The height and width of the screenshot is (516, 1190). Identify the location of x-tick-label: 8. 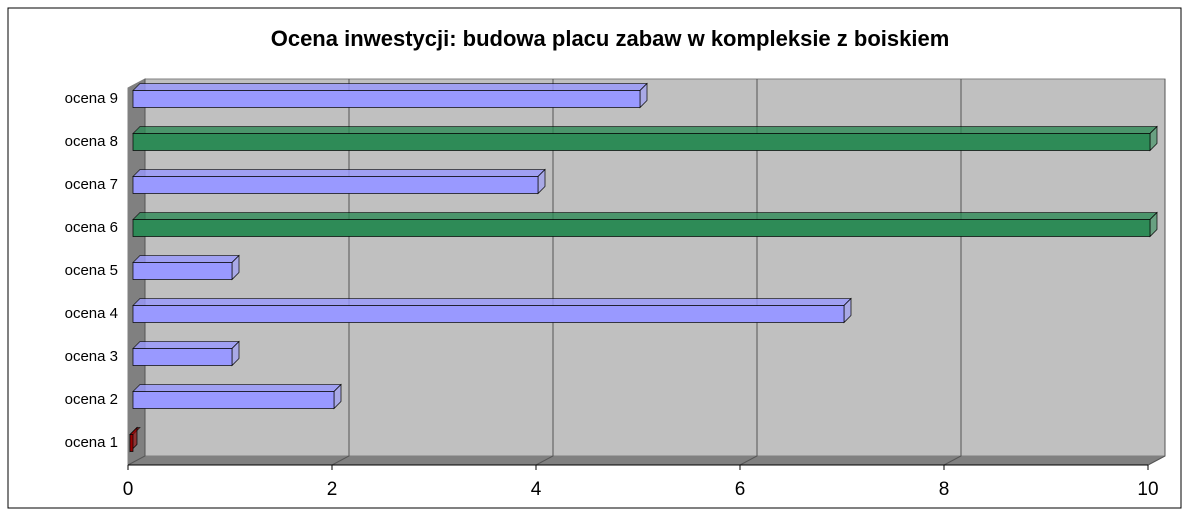
(944, 489).